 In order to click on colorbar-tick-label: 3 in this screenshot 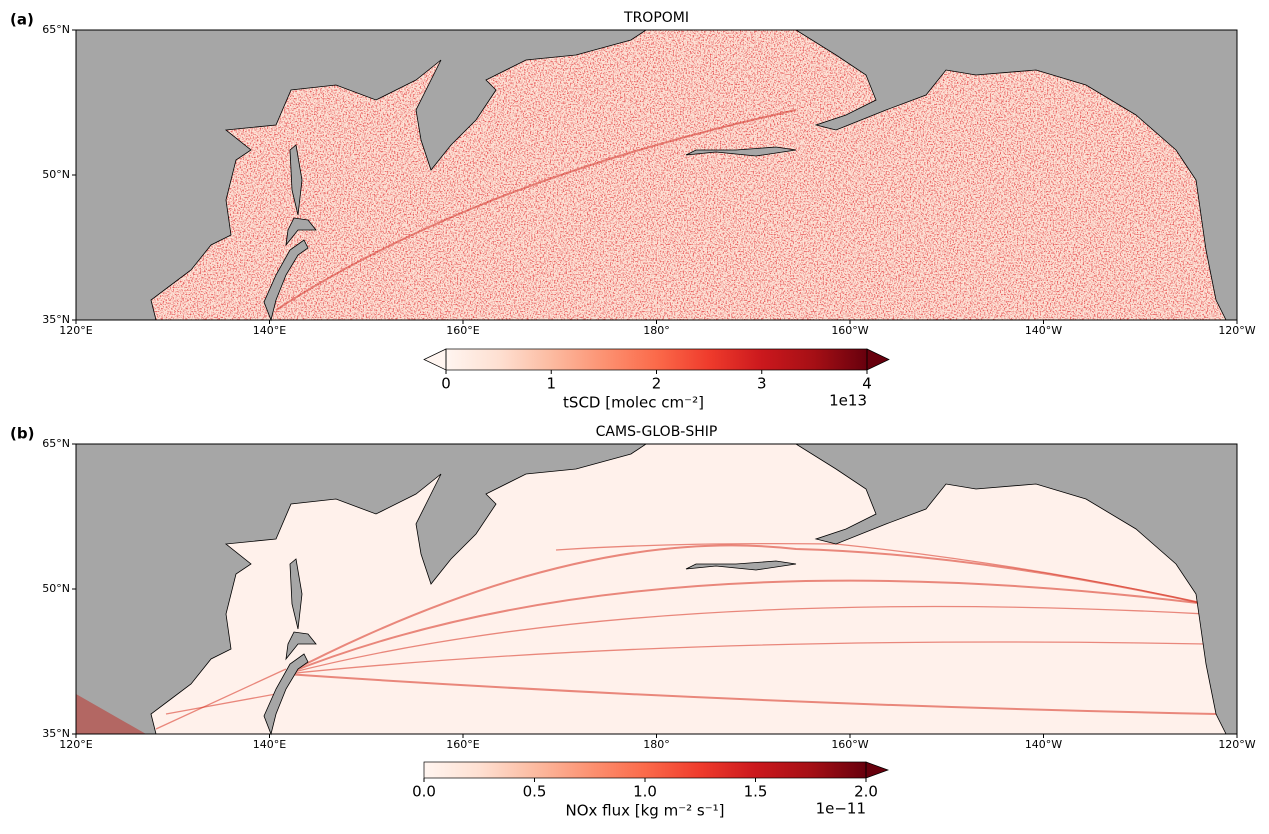, I will do `click(762, 384)`.